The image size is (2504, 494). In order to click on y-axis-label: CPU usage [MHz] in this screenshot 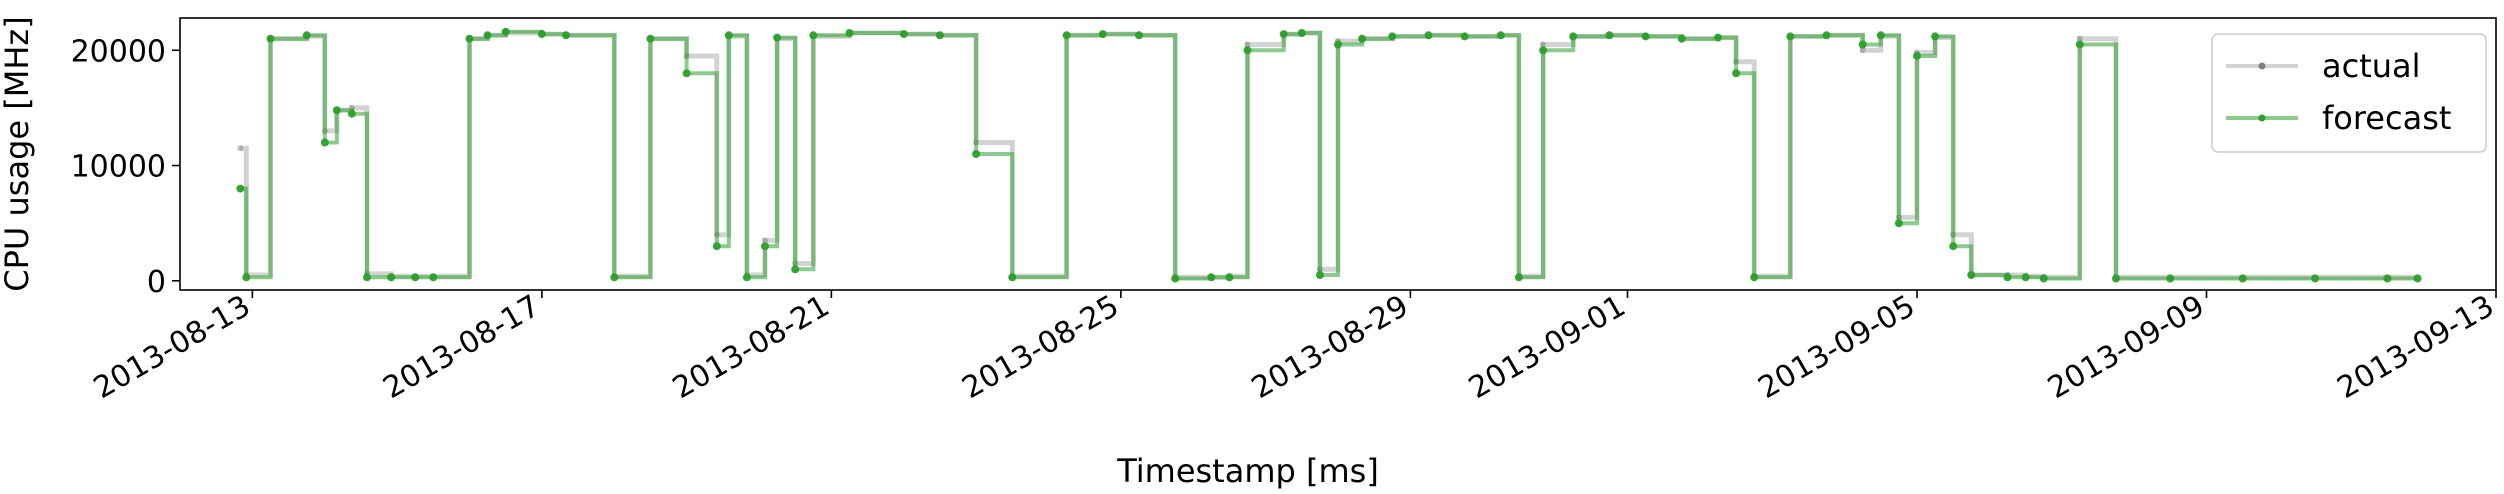, I will do `click(18, 153)`.